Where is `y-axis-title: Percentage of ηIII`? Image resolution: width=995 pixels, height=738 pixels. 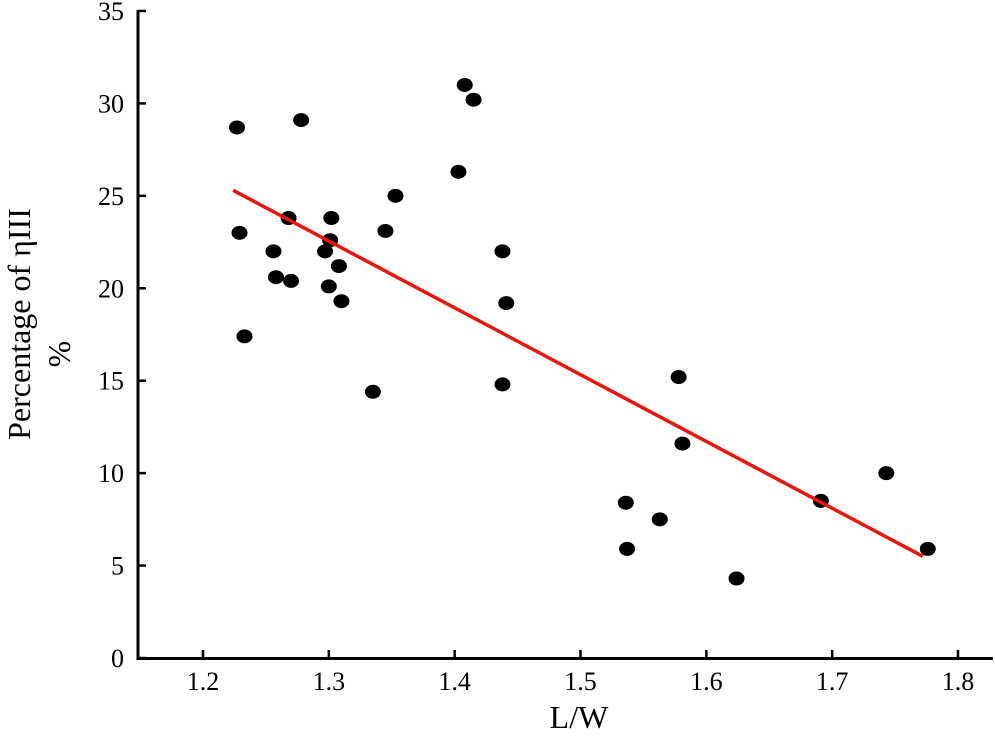
y-axis-title: Percentage of ηIII is located at coordinates (19, 324).